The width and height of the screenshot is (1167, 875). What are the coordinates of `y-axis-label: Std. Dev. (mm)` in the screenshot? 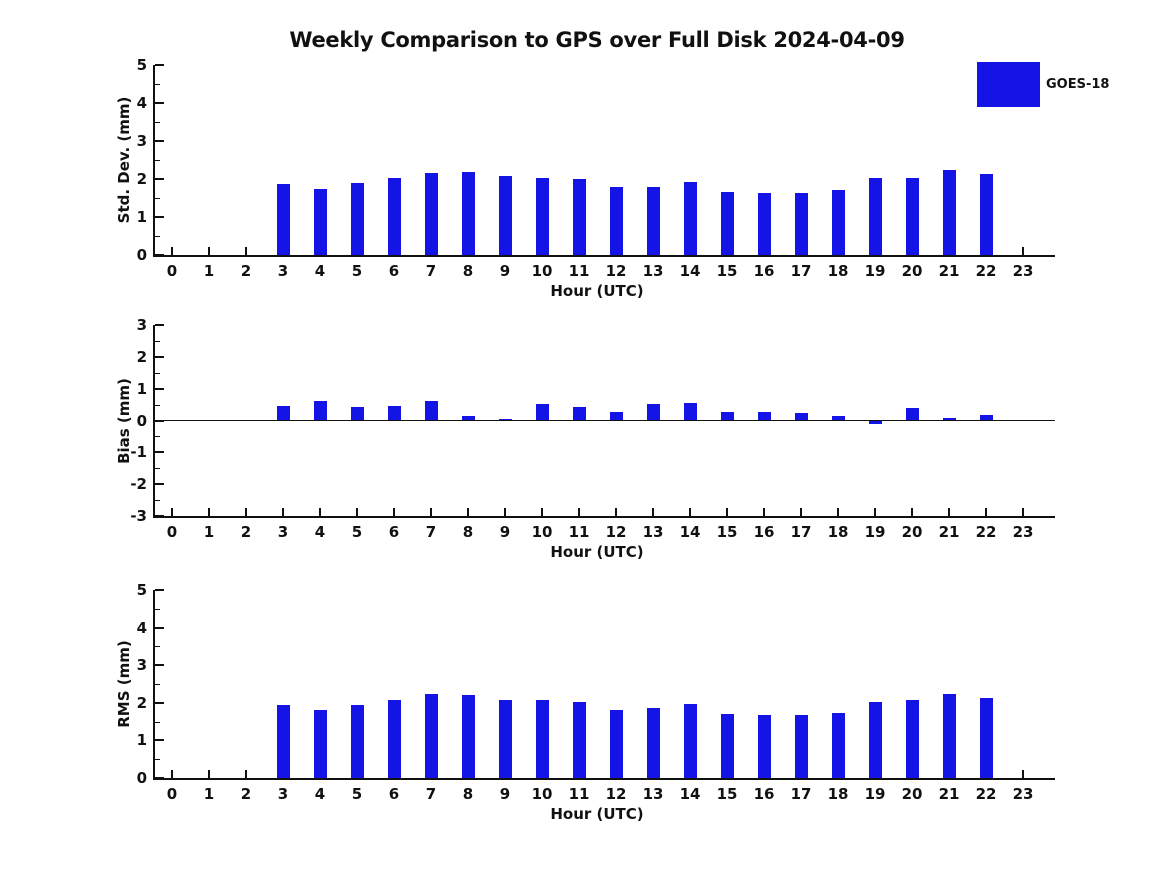 It's located at (124, 160).